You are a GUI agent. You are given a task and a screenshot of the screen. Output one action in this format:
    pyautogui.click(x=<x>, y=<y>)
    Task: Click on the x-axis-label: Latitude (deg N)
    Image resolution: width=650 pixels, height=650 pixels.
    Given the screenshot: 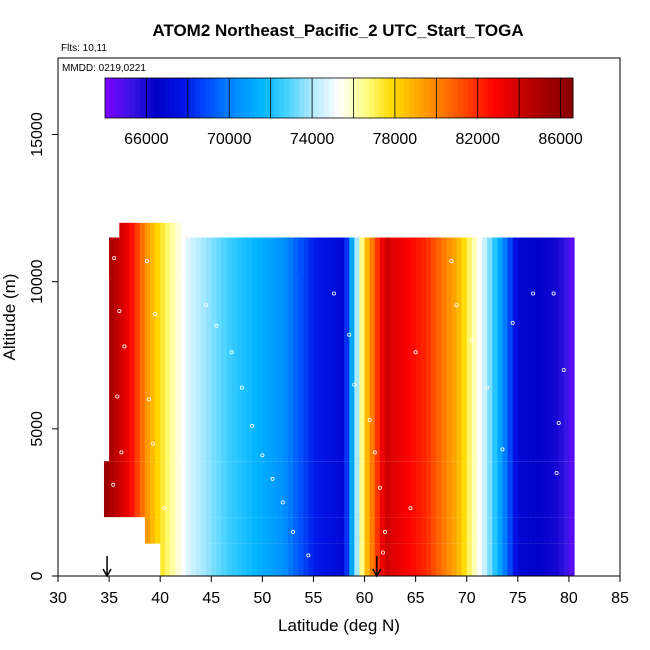 What is the action you would take?
    pyautogui.click(x=339, y=625)
    